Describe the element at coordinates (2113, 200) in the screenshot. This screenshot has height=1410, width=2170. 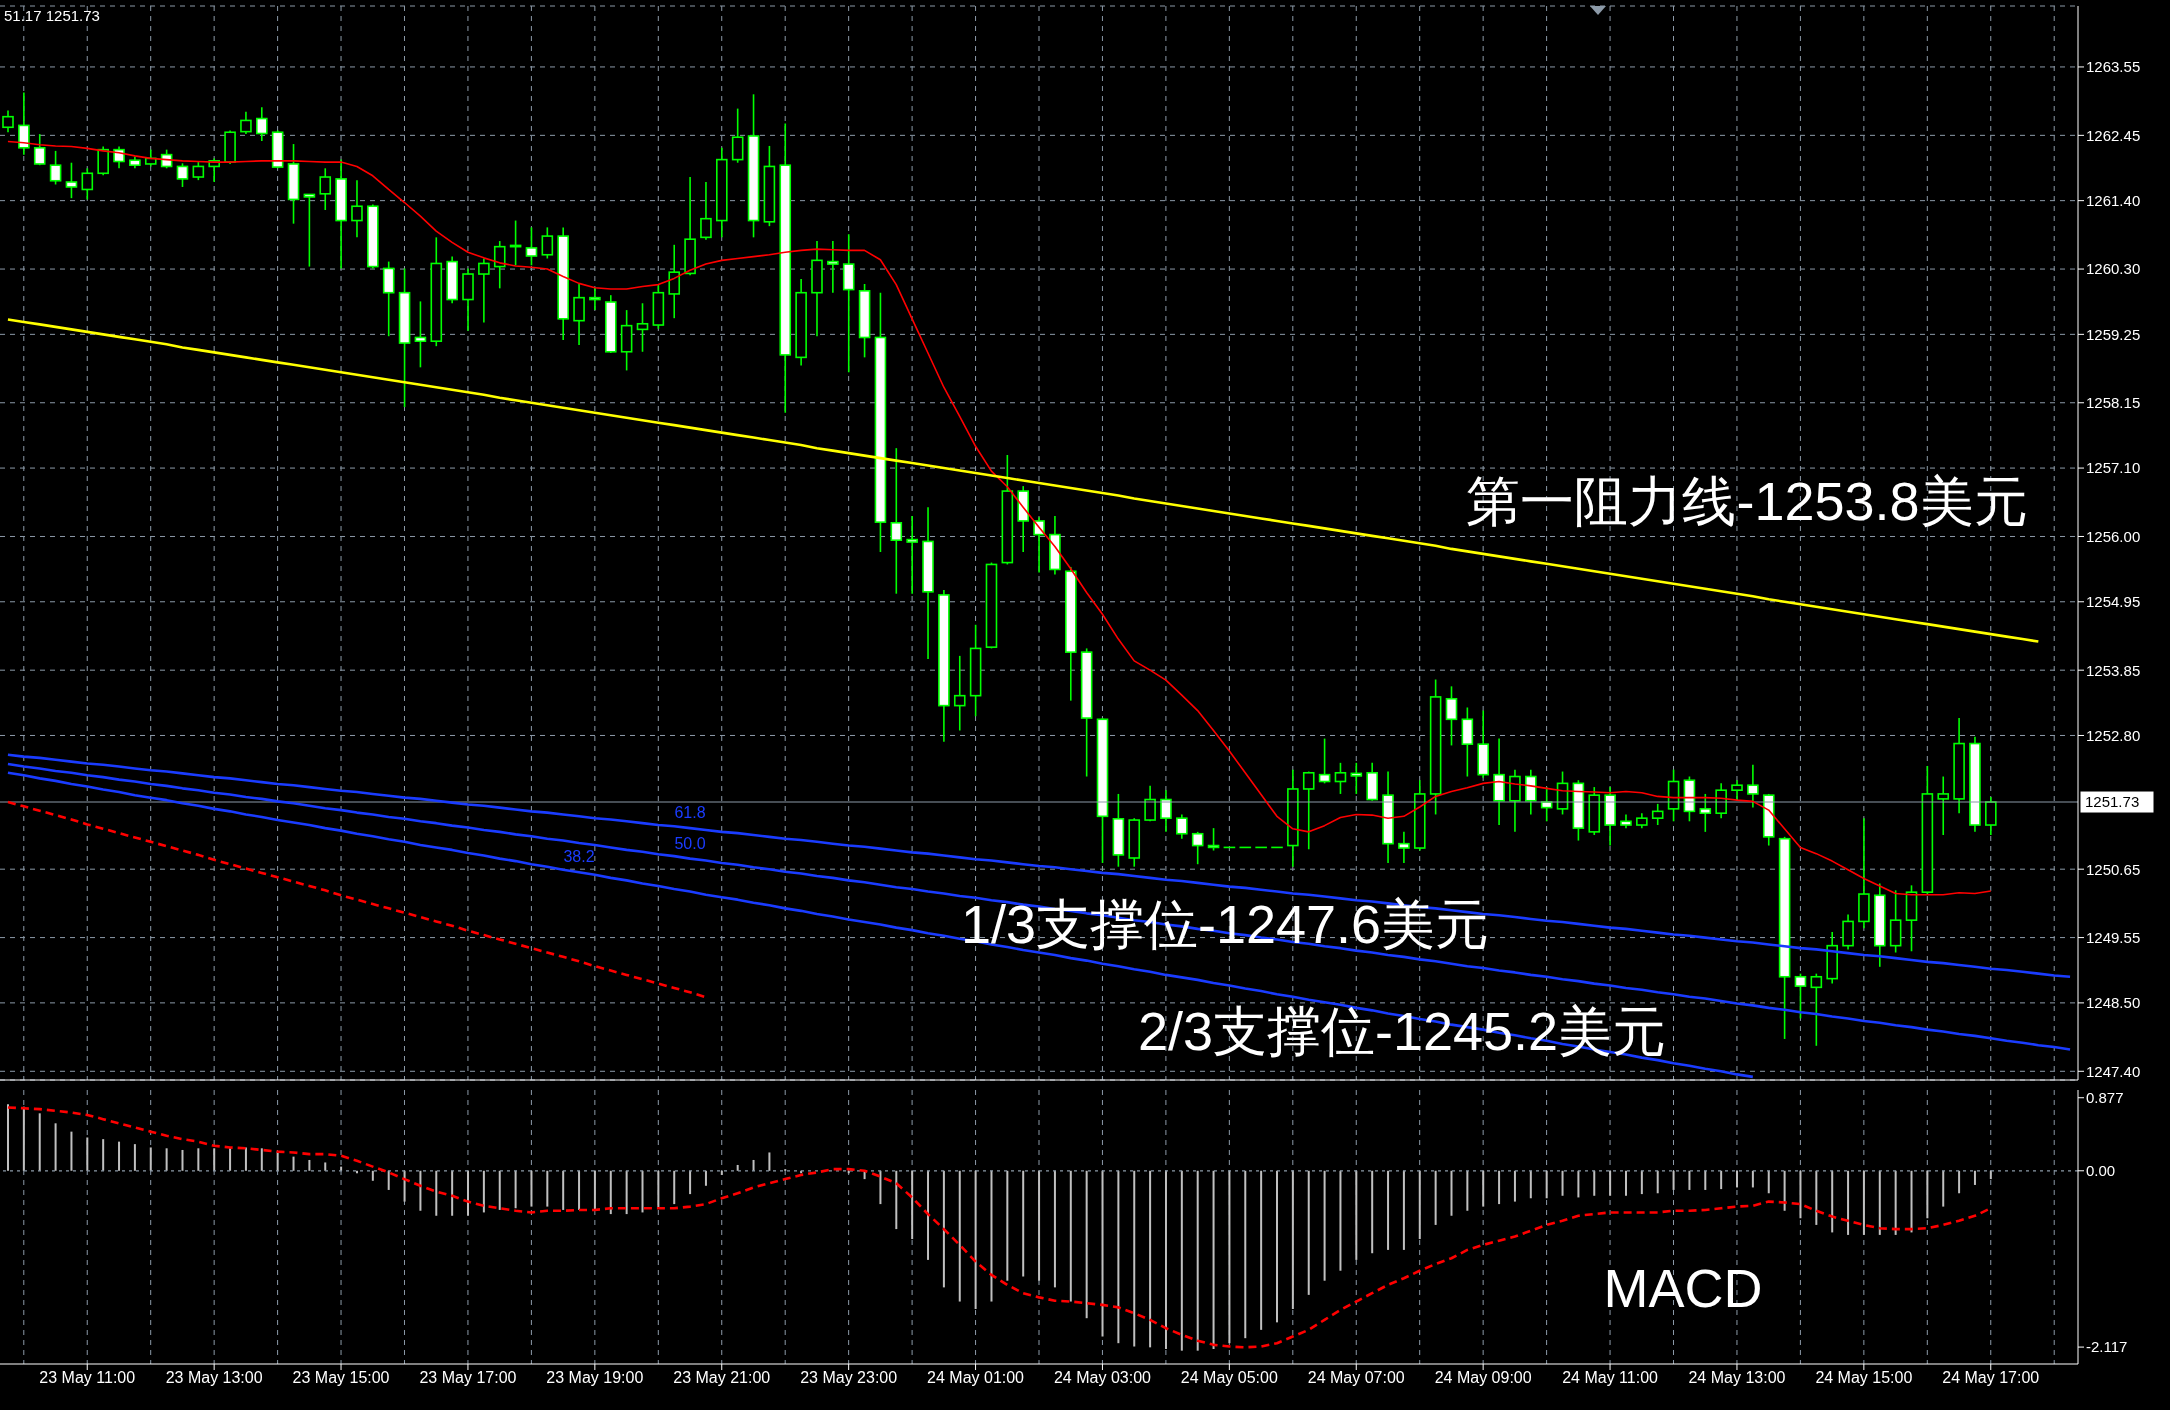
I see `y-tick-label: 1261.40` at that location.